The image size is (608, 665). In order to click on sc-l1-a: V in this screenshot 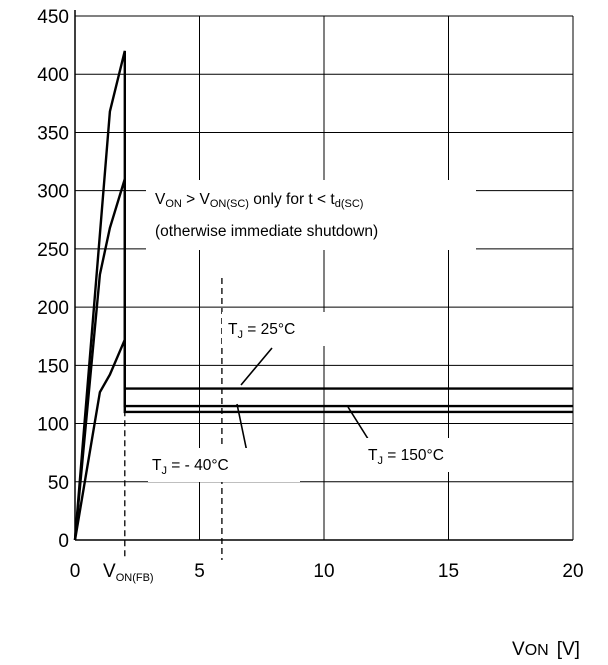, I will do `click(160, 199)`.